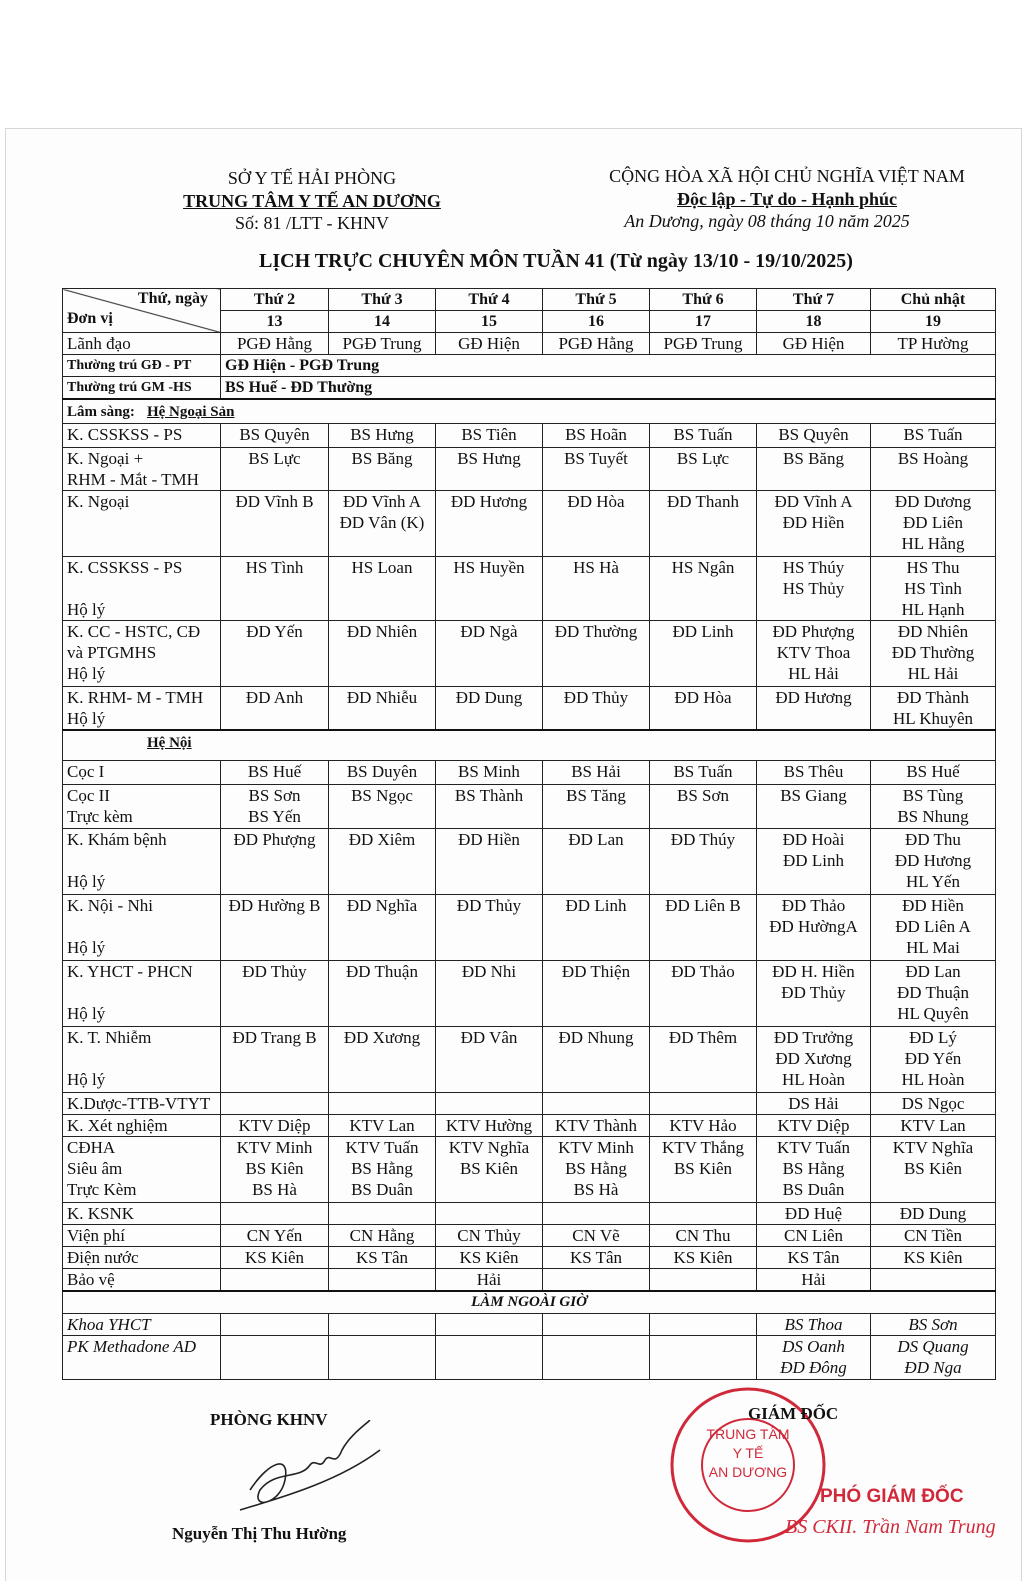 The image size is (1034, 1582). Describe the element at coordinates (813, 1059) in the screenshot. I see `duty-cell: ĐD Trưởng ĐD Xương HL Hoàn` at that location.